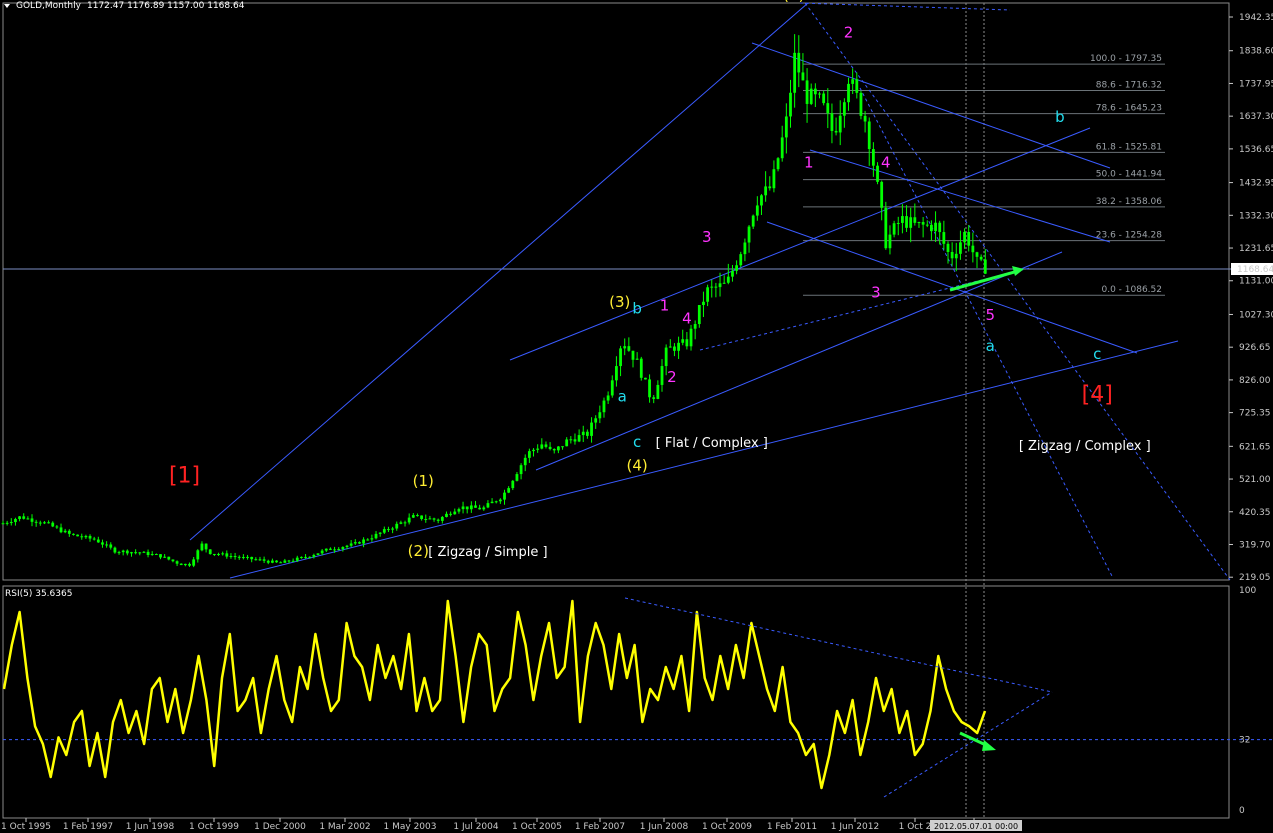  What do you see at coordinates (487, 552) in the screenshot?
I see `wave-label: [ Zigzag / Simple ]` at bounding box center [487, 552].